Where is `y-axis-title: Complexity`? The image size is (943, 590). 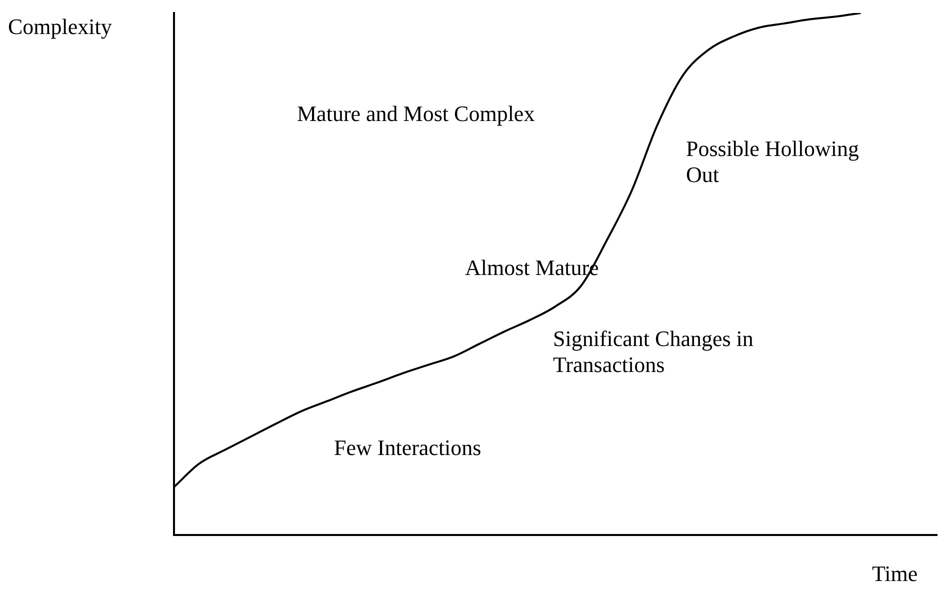 y-axis-title: Complexity is located at coordinates (60, 27).